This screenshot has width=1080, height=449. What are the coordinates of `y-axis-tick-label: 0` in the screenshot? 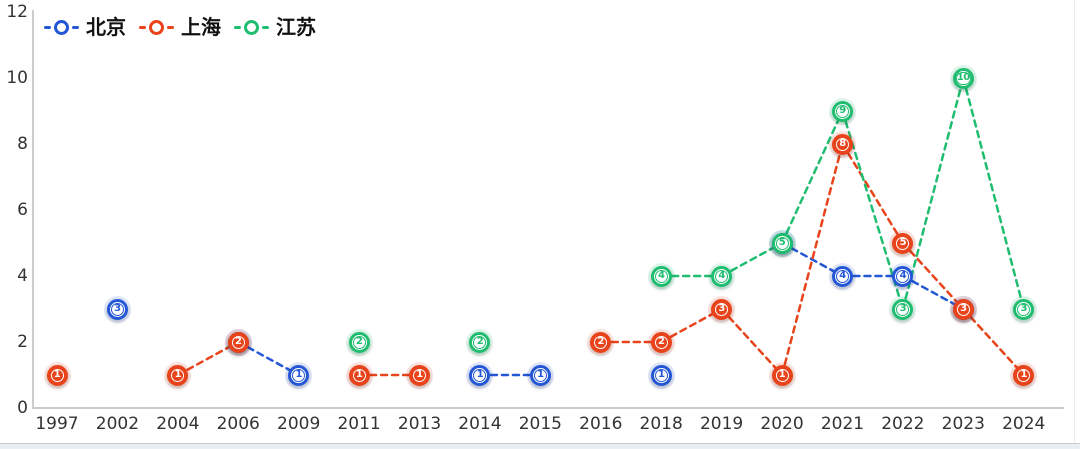 It's located at (22, 408).